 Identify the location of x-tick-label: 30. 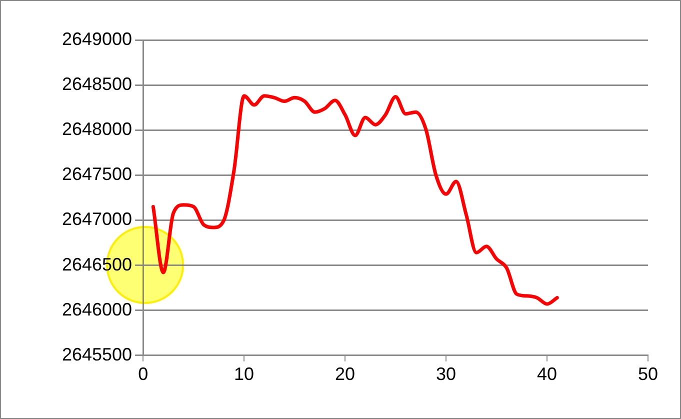
(446, 374).